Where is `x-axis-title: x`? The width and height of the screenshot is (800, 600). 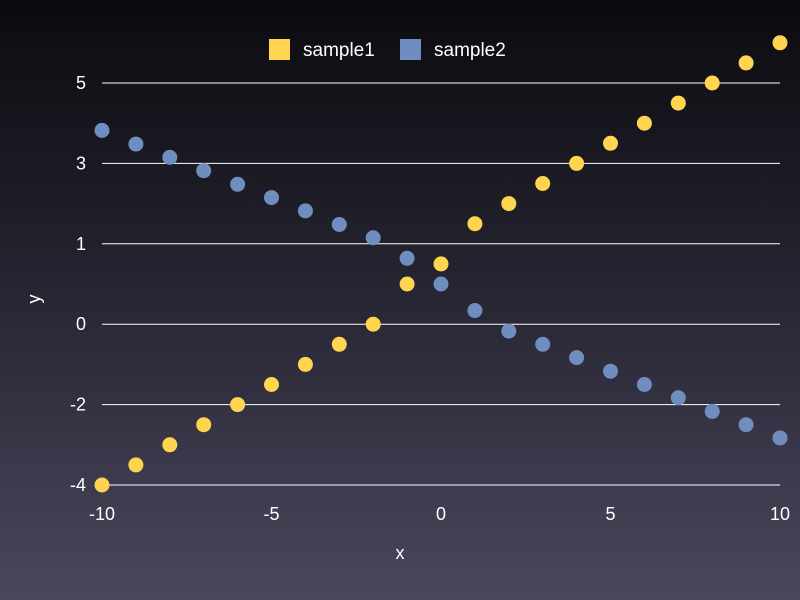
x-axis-title: x is located at coordinates (400, 553).